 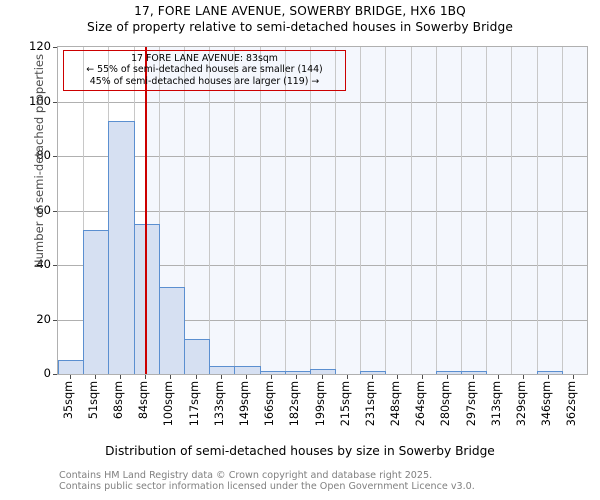 I want to click on x-axis-tick-label: 35sqm, so click(x=68, y=400).